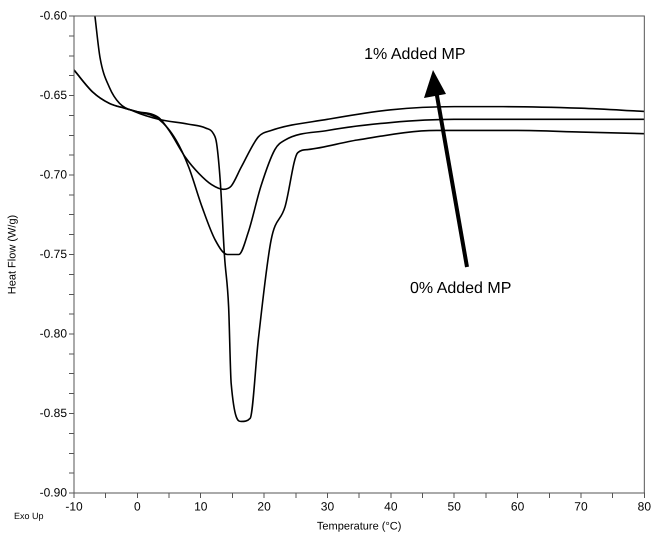 The height and width of the screenshot is (533, 653). What do you see at coordinates (29, 516) in the screenshot?
I see `text: Exo Up` at bounding box center [29, 516].